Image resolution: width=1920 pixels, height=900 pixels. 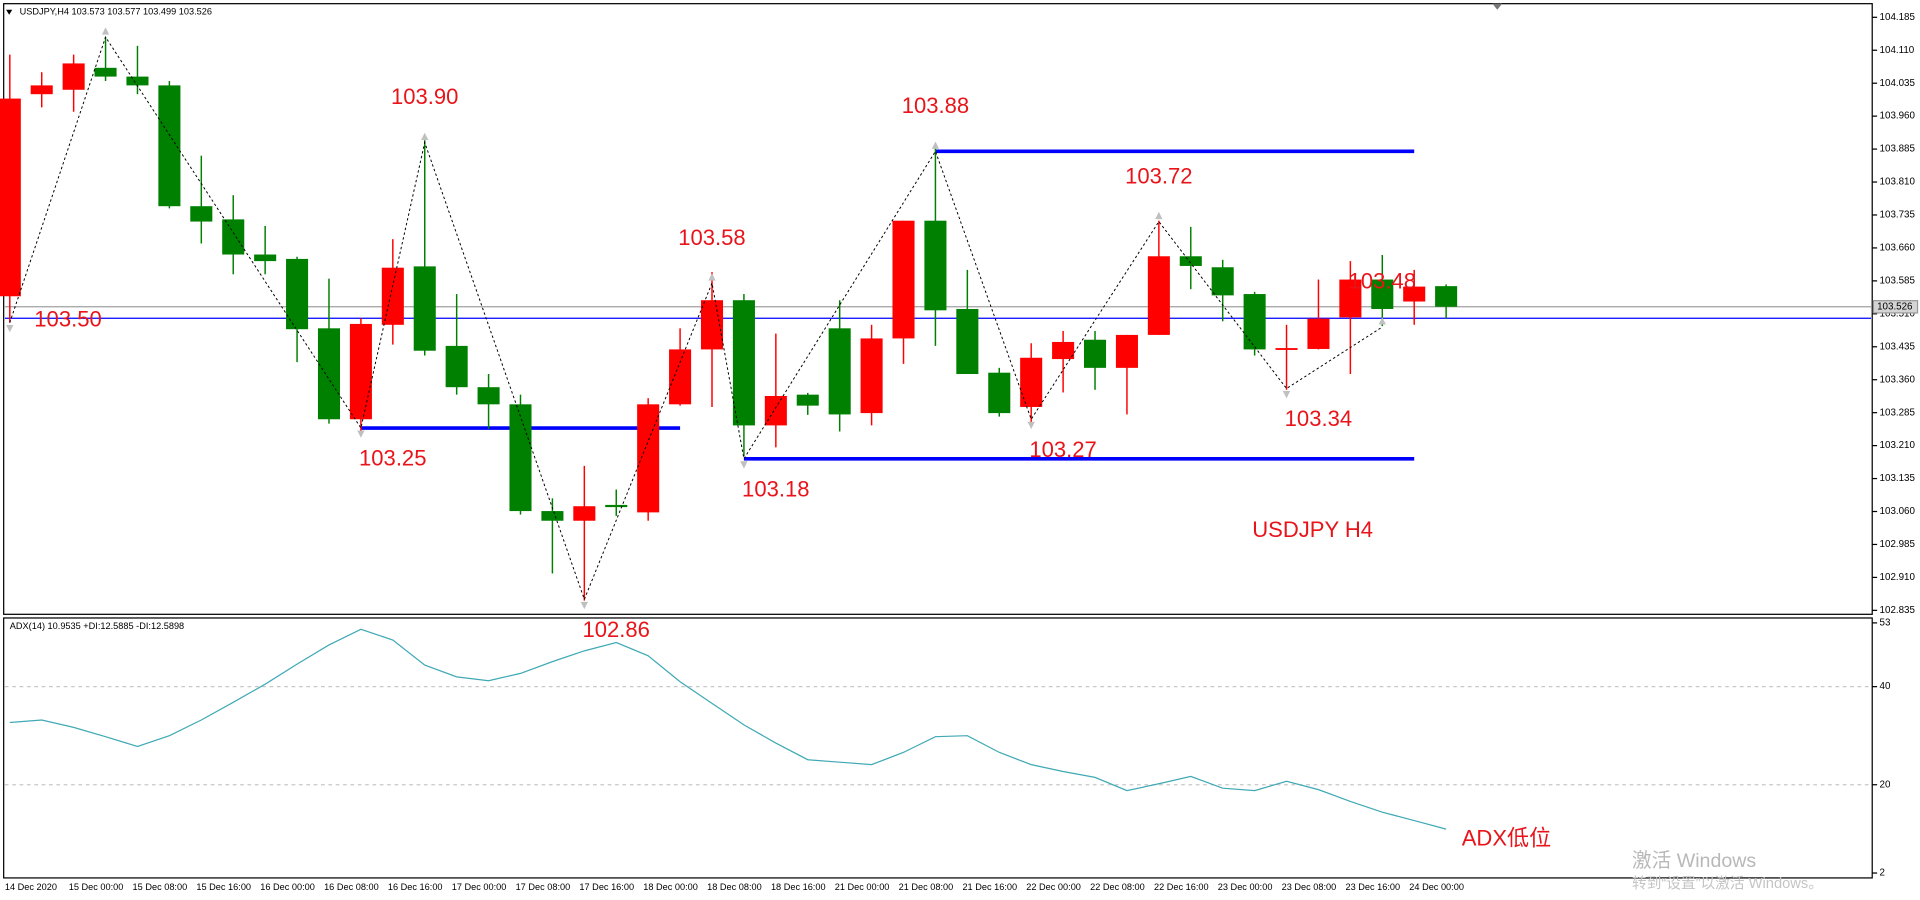 What do you see at coordinates (1898, 149) in the screenshot?
I see `y-tick-label: 103.885` at bounding box center [1898, 149].